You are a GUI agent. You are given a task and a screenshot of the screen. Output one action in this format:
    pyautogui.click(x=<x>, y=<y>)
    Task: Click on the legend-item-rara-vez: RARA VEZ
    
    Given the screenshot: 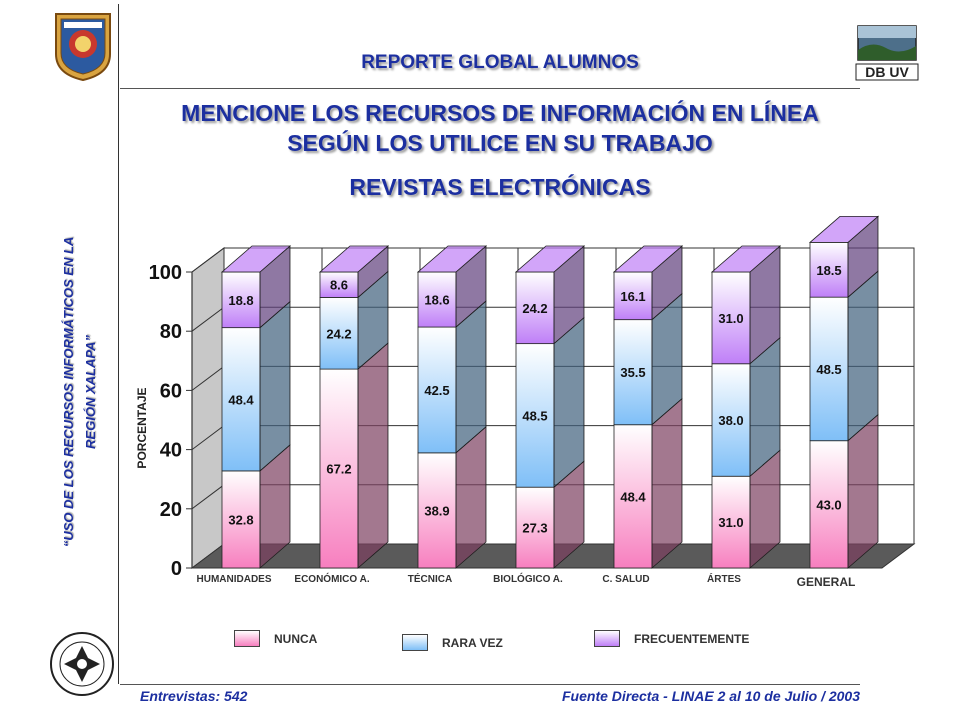 What is the action you would take?
    pyautogui.click(x=452, y=642)
    